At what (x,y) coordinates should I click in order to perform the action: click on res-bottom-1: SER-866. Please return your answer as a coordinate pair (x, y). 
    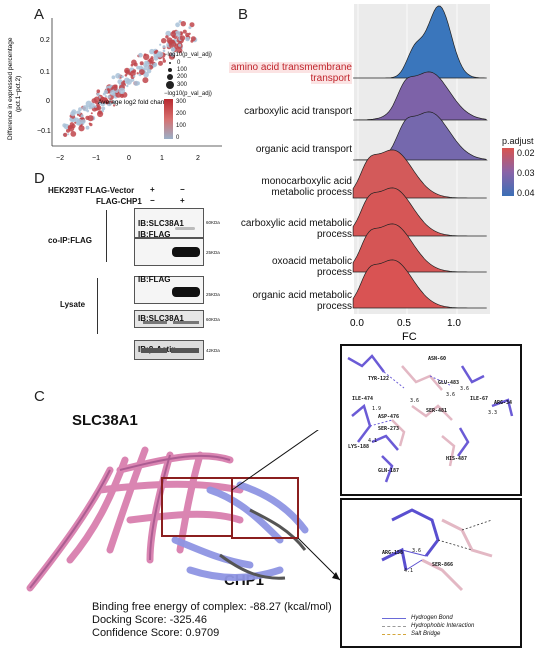
    Looking at the image, I should click on (443, 565).